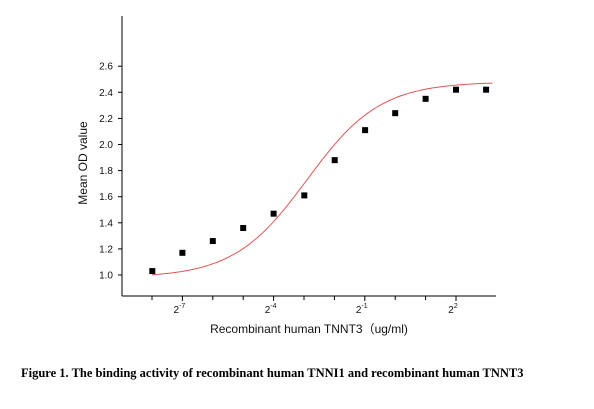  Describe the element at coordinates (83, 163) in the screenshot. I see `y-axis-title: Mean OD value` at that location.